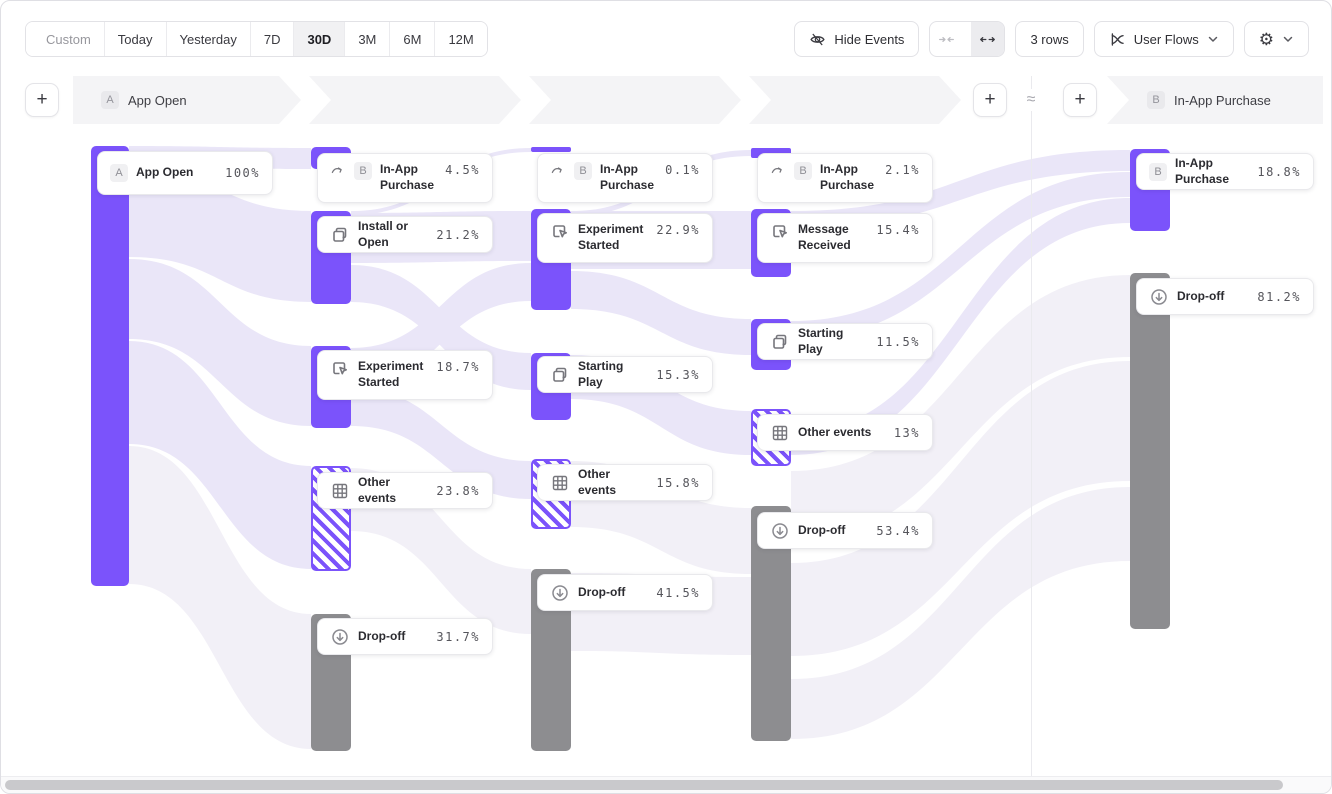 This screenshot has height=794, width=1332. I want to click on settings-button: ⚙, so click(1276, 39).